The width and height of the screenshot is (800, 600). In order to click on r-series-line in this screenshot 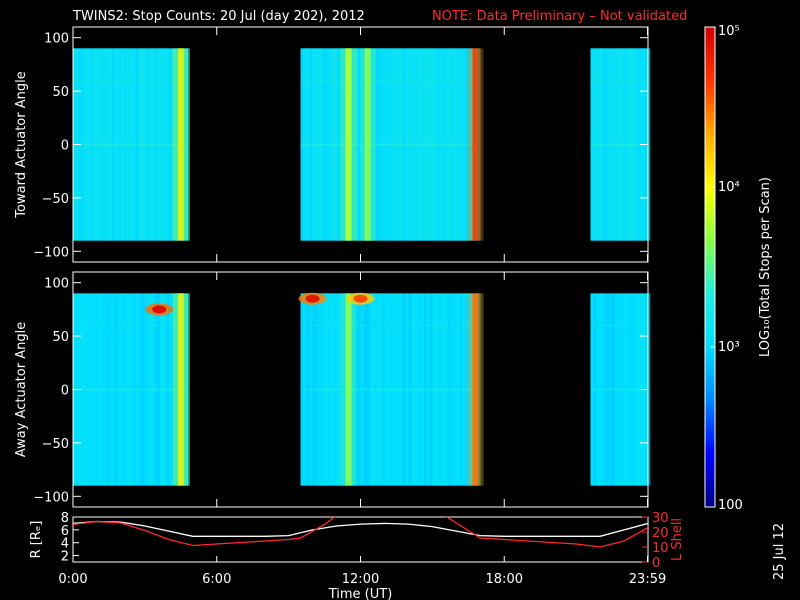, I will do `click(360, 528)`.